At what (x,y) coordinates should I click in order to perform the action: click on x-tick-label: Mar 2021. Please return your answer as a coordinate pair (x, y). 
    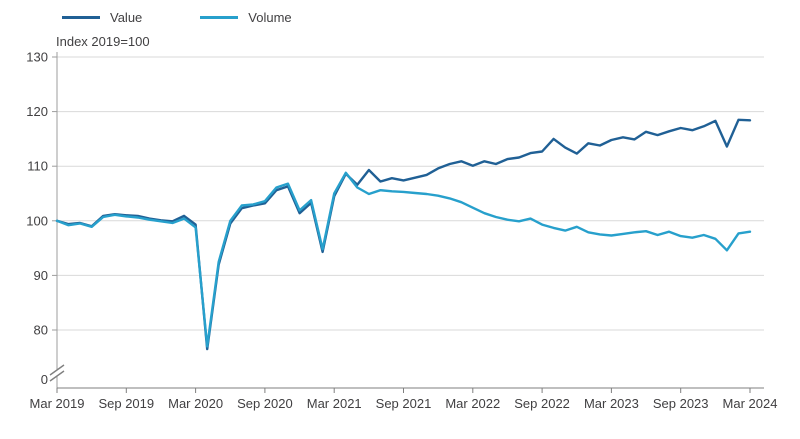
    Looking at the image, I should click on (334, 403).